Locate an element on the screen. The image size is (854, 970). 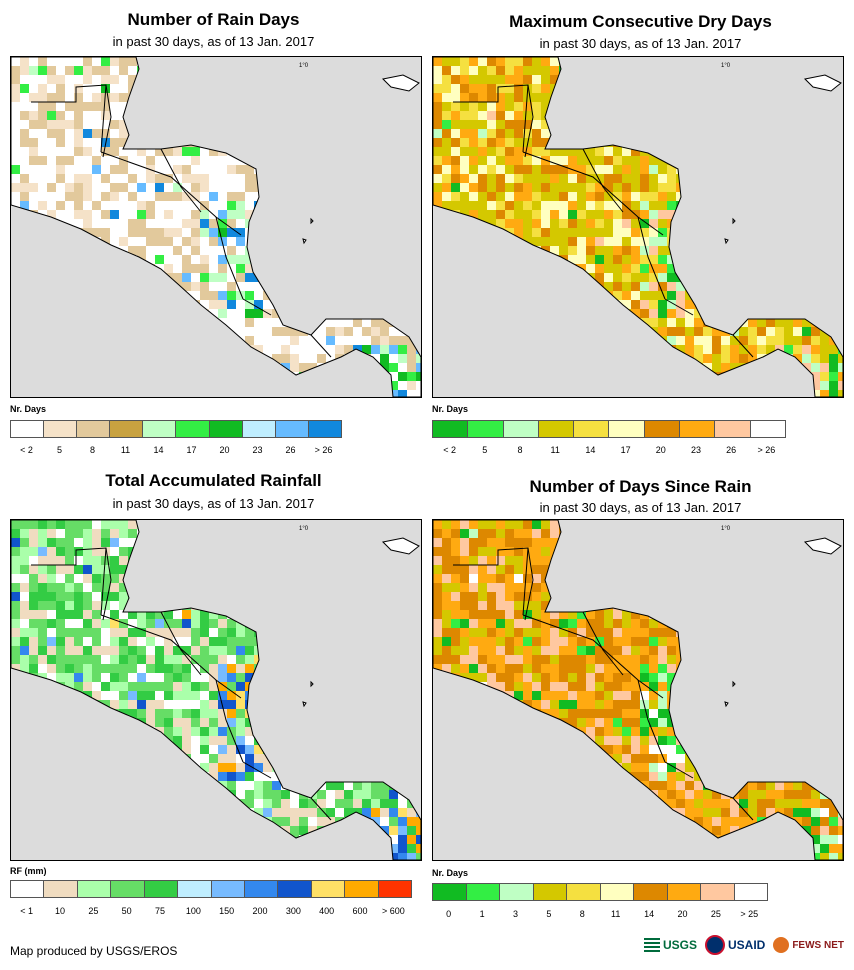
fews-globe-icon is located at coordinates (781, 945).